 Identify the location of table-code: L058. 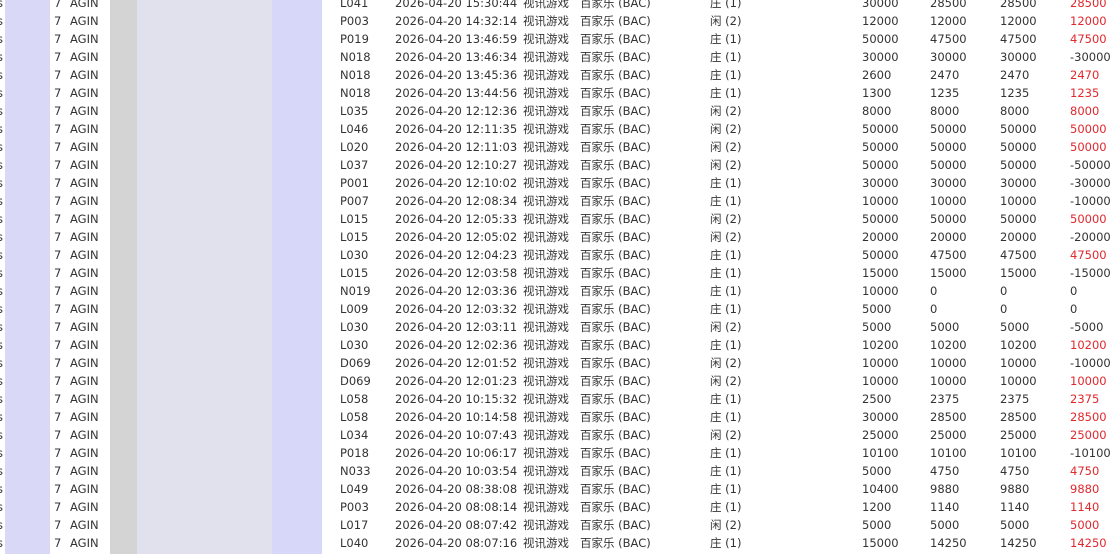
(354, 417).